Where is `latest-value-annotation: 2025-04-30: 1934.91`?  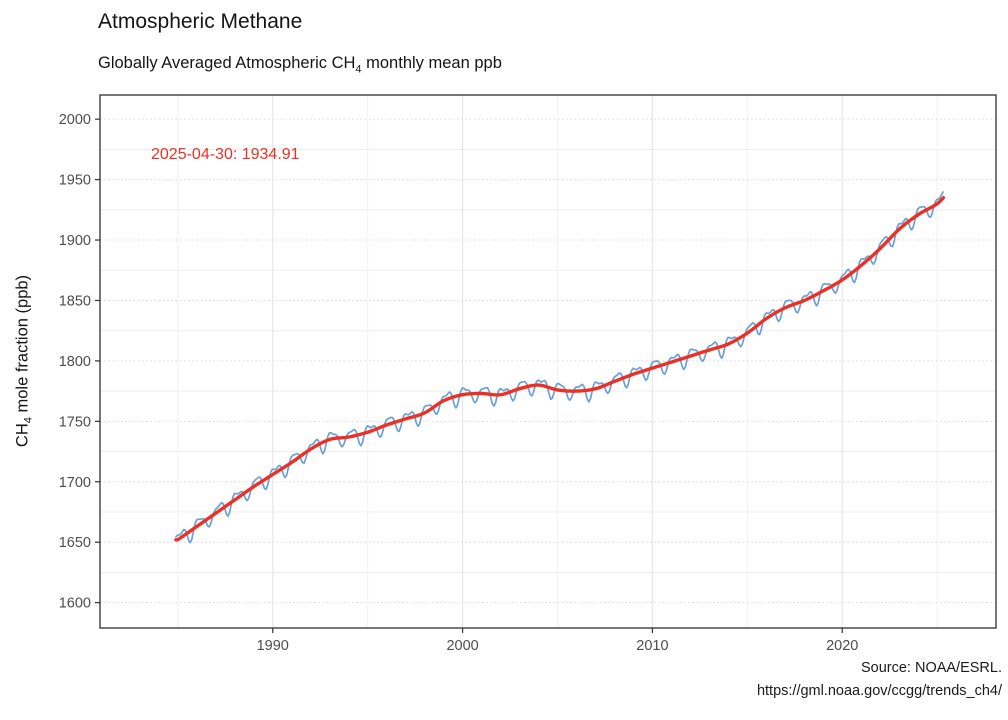
latest-value-annotation: 2025-04-30: 1934.91 is located at coordinates (225, 154).